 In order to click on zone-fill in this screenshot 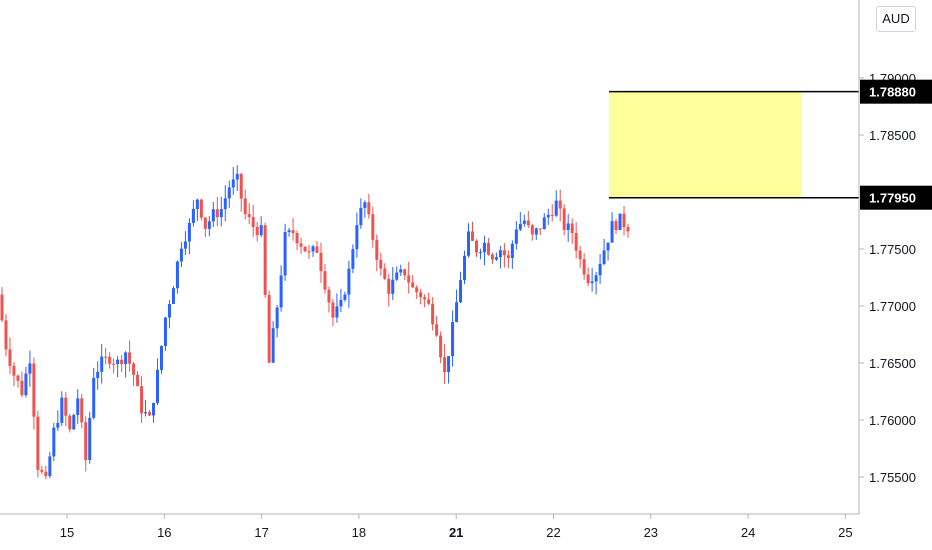, I will do `click(705, 144)`.